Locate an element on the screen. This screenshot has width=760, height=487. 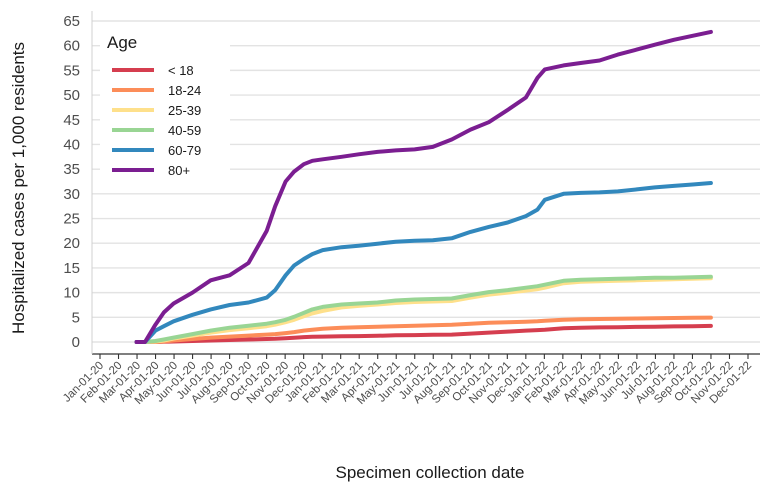
legend-label: 60-79 is located at coordinates (184, 150).